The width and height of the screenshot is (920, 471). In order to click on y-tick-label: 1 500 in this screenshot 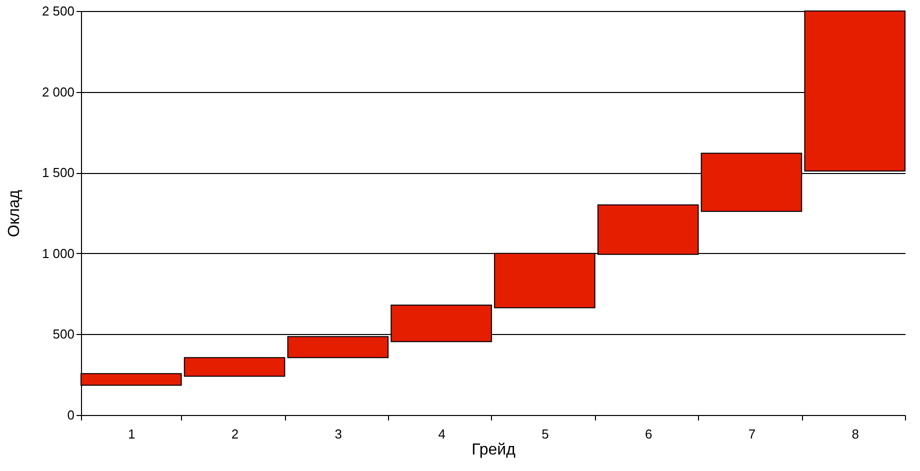, I will do `click(58, 172)`.